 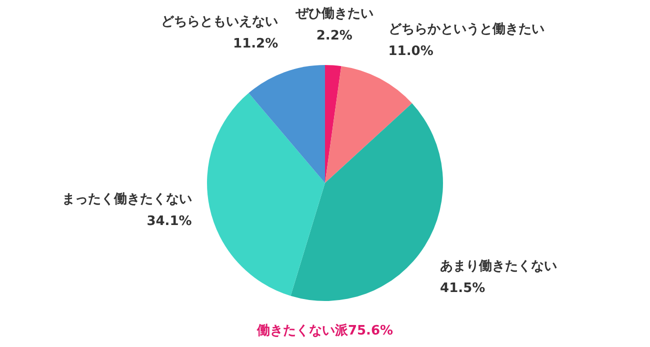 I want to click on slice-label: どちらかというと働きたい, so click(x=466, y=29).